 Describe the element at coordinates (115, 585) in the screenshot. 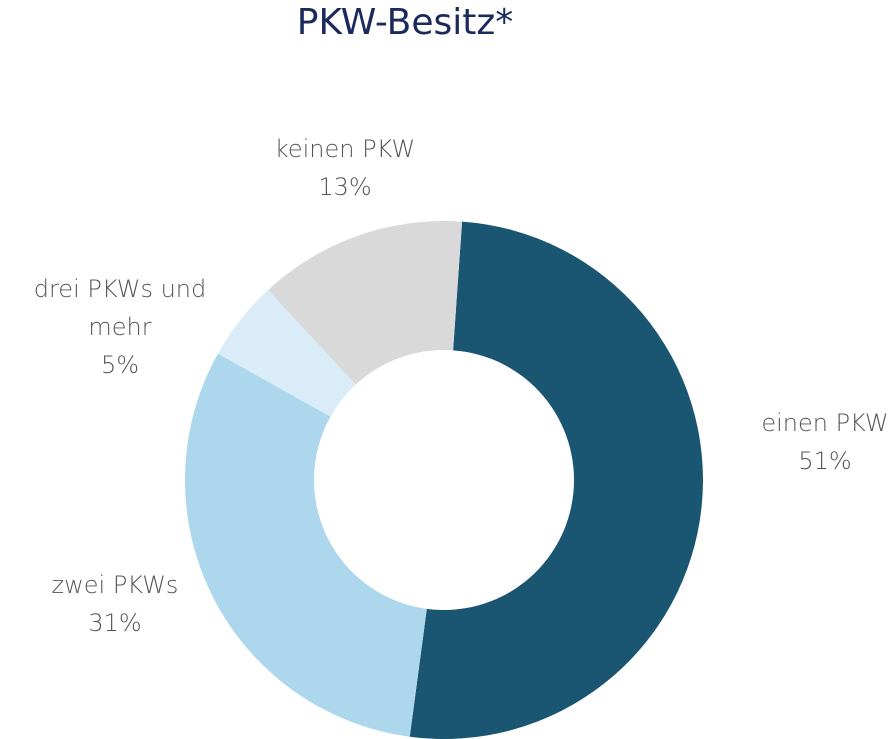

I see `category-label: zwei PKWs` at that location.